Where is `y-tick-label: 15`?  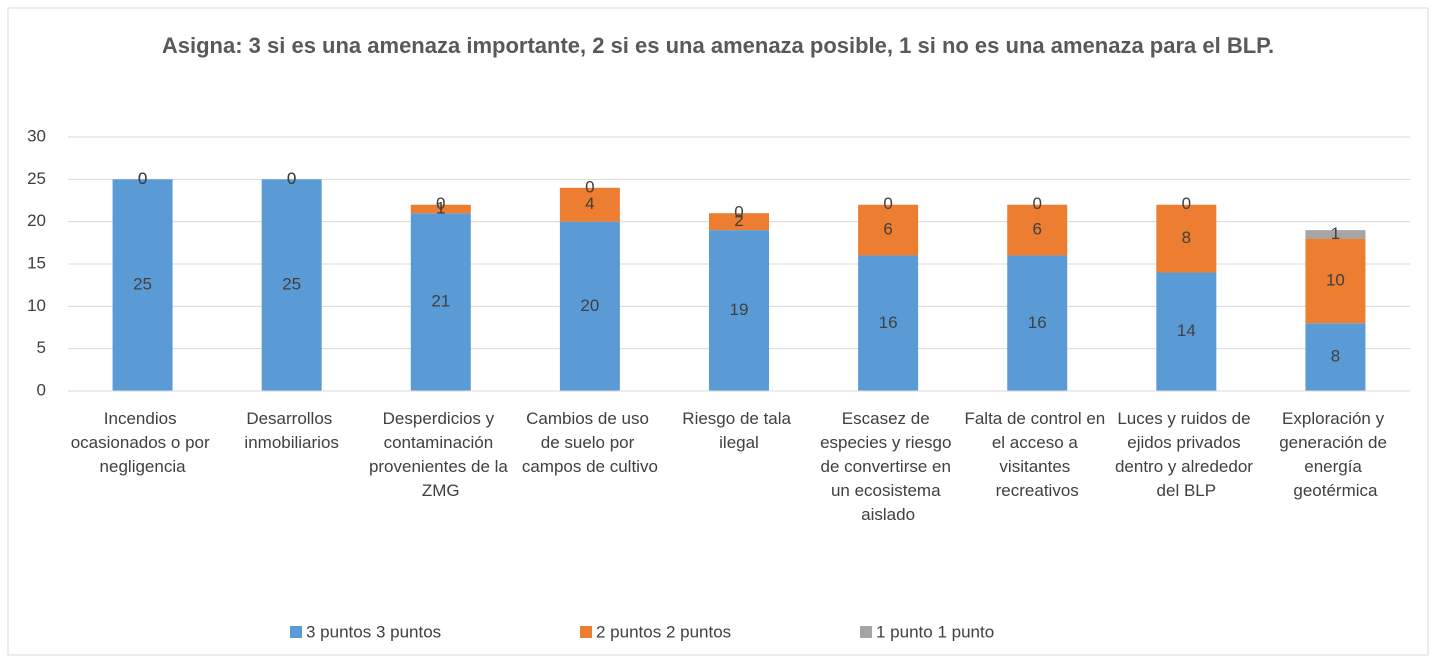 y-tick-label: 15 is located at coordinates (36, 262).